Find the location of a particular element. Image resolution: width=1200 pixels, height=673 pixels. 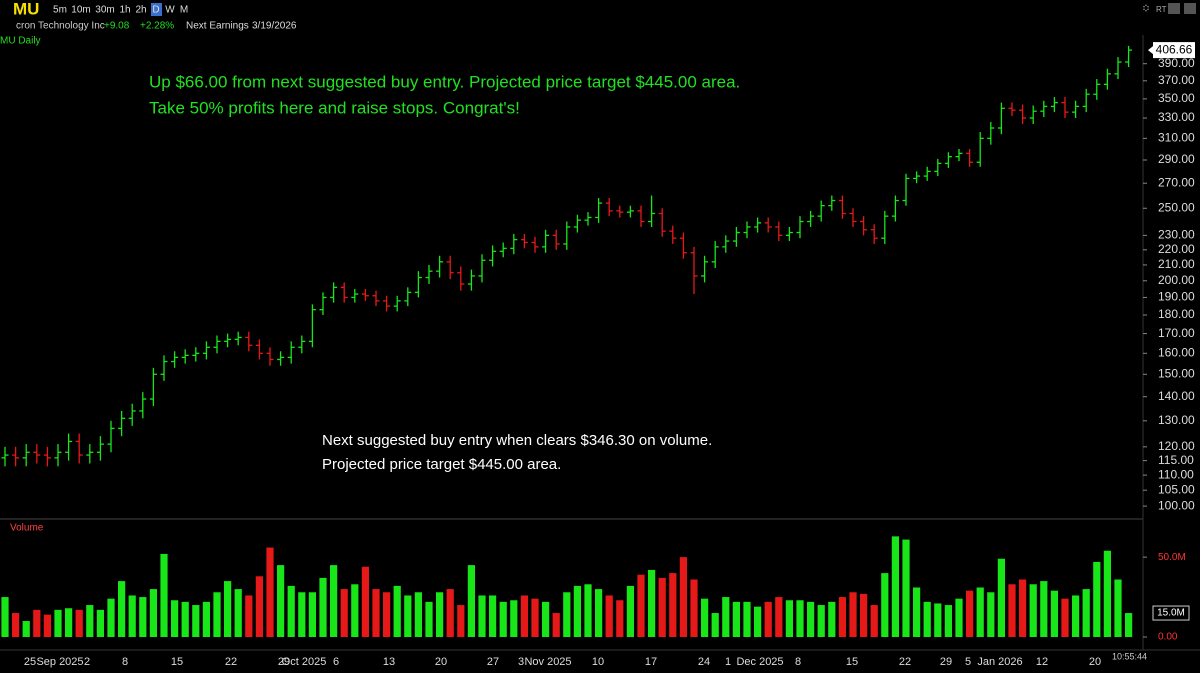

panel-label: MU Daily is located at coordinates (20, 41).